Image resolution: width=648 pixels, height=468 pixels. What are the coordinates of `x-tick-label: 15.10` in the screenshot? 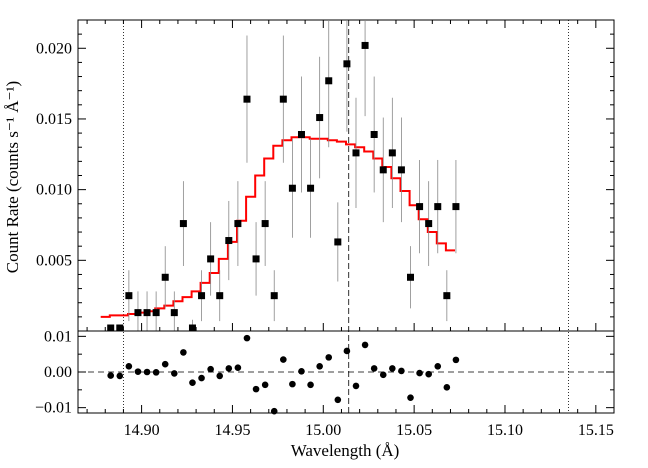 It's located at (505, 430).